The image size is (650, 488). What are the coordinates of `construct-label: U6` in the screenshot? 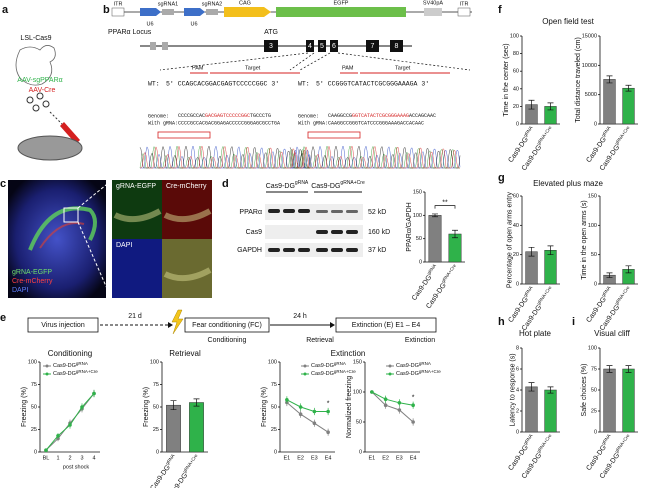 It's located at (149, 24).